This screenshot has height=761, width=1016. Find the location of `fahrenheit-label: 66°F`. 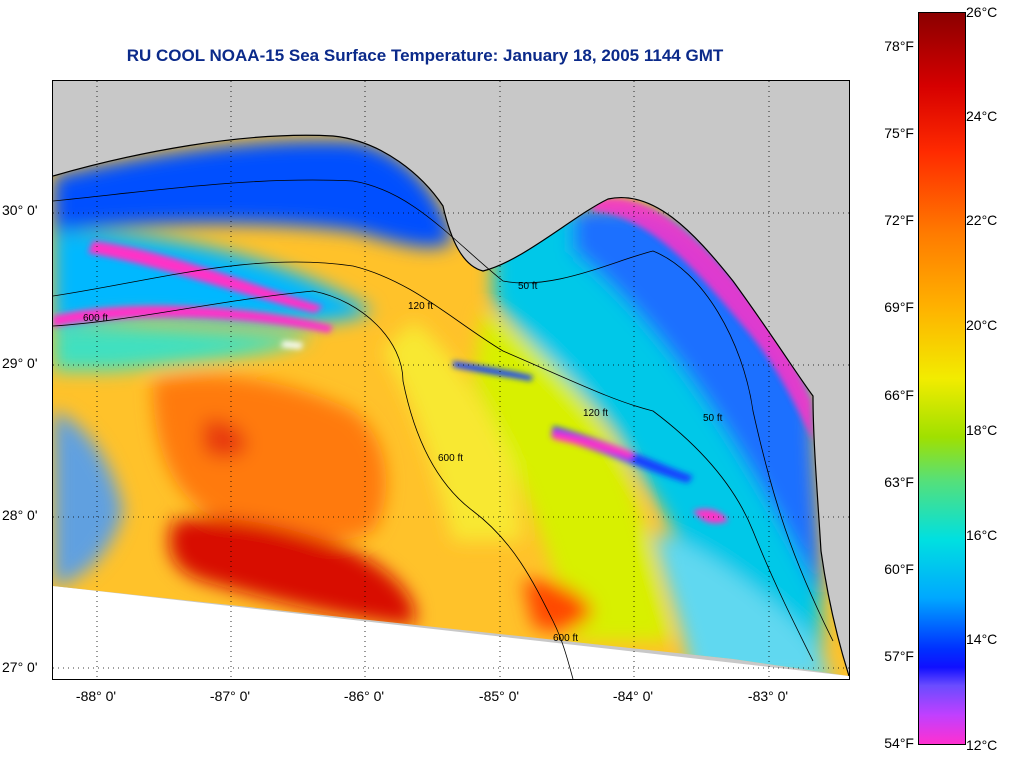

fahrenheit-label: 66°F is located at coordinates (899, 395).